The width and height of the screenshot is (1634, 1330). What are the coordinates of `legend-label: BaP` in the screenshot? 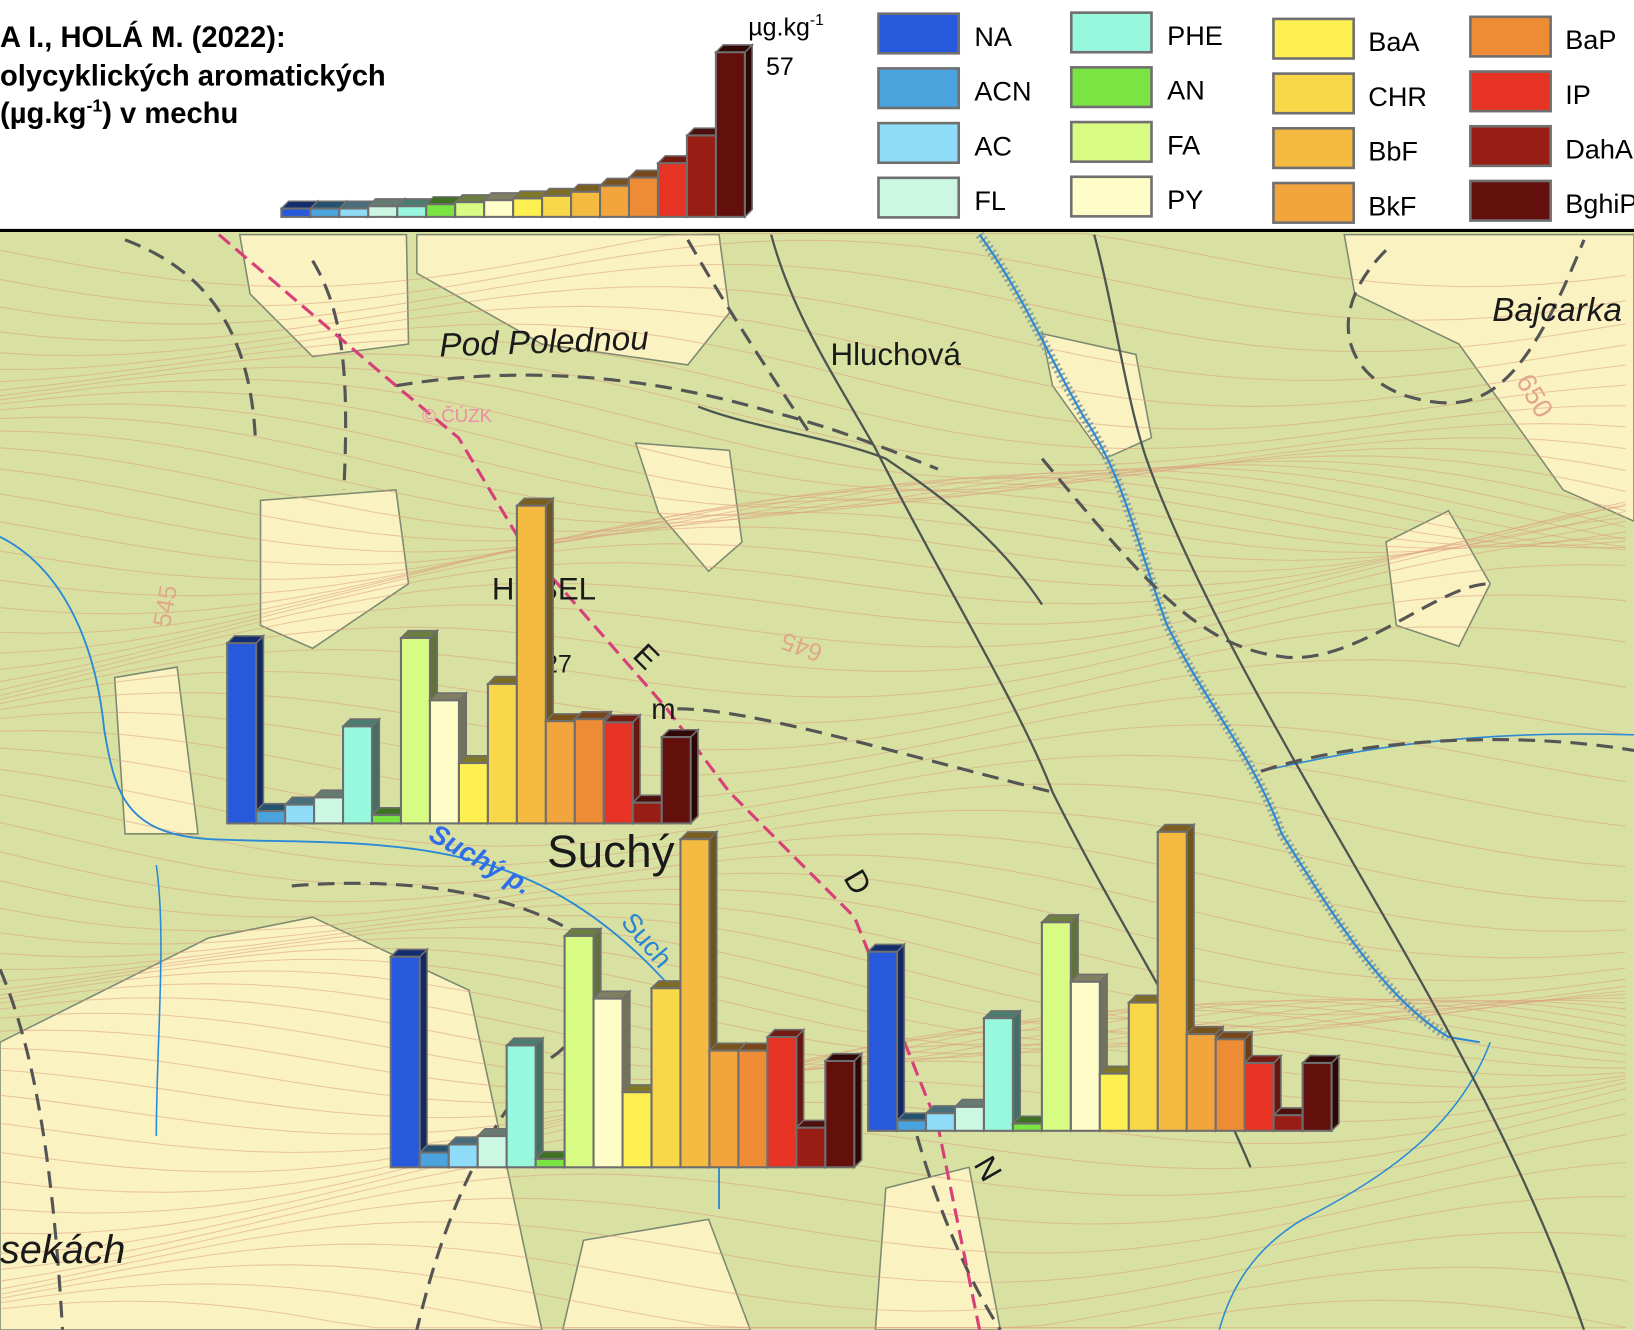 It's located at (1590, 39).